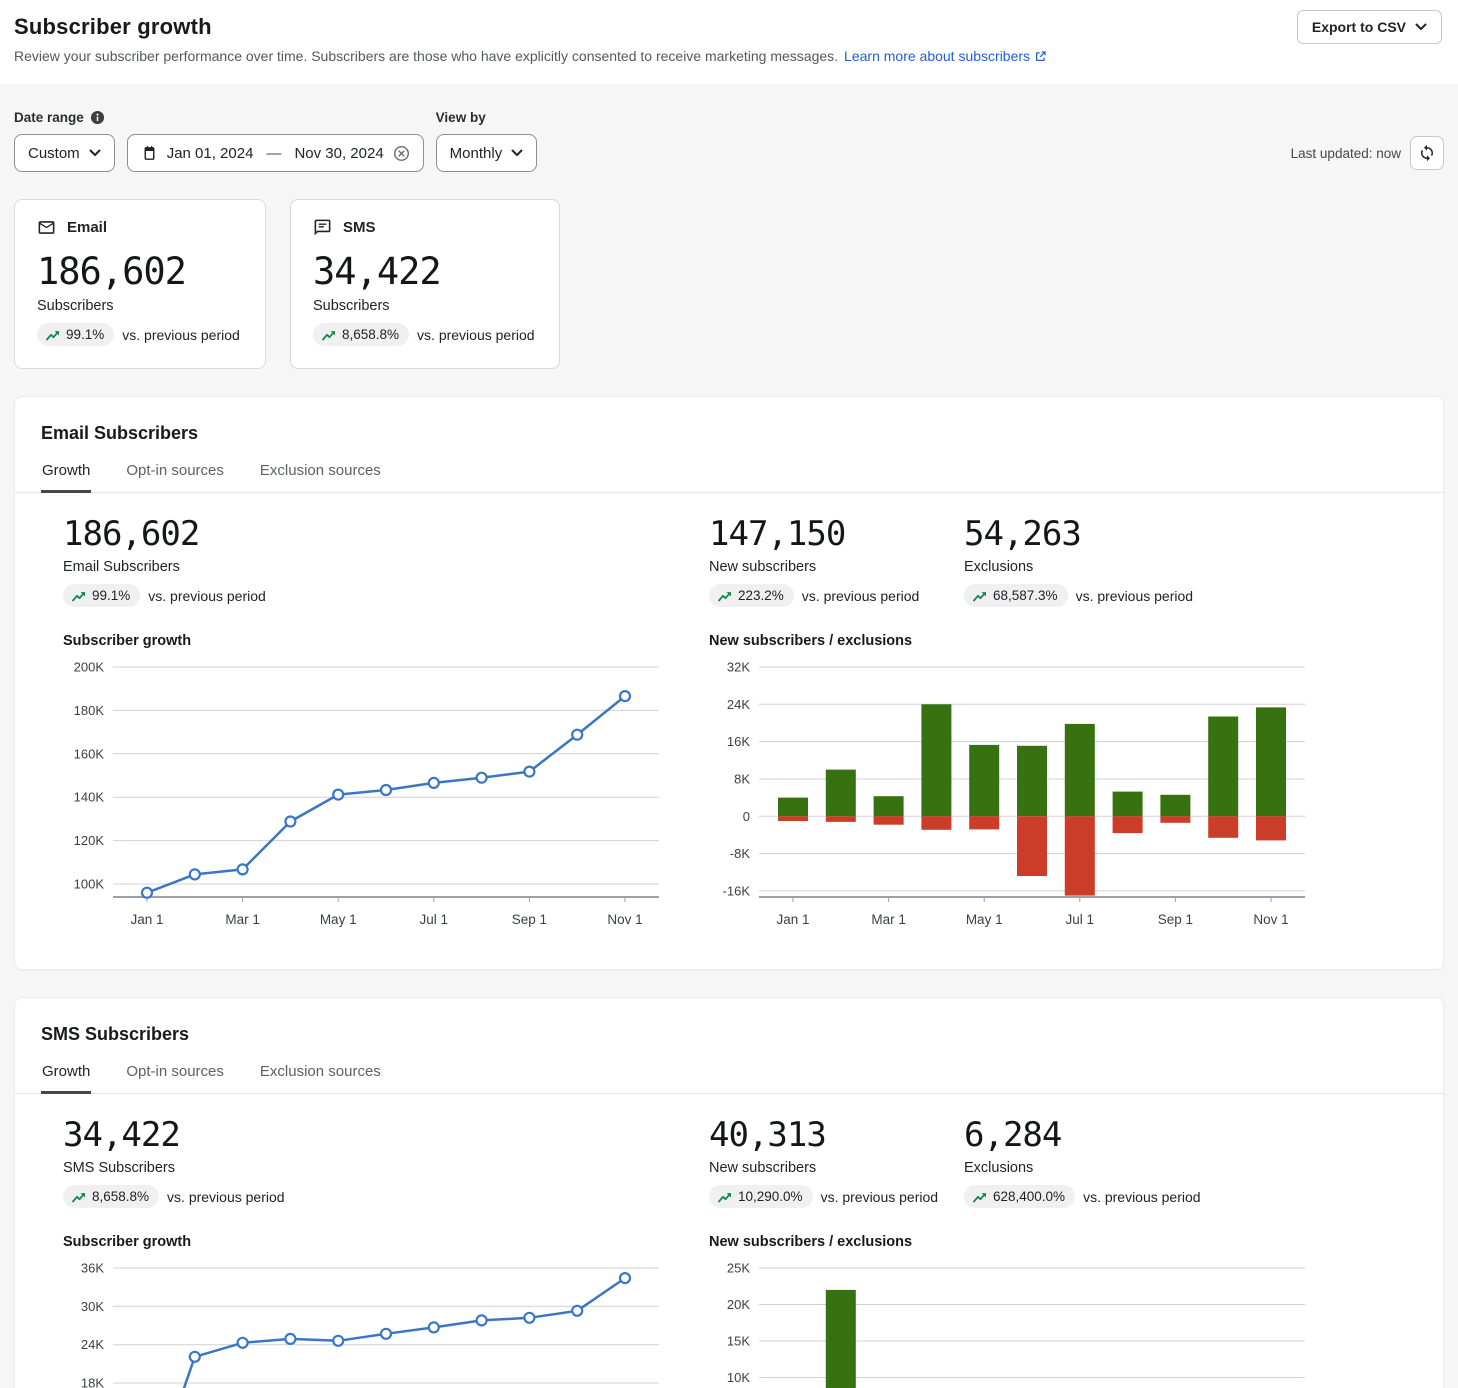 The image size is (1458, 1388). Describe the element at coordinates (112, 271) in the screenshot. I see `card-value: 186,602` at that location.